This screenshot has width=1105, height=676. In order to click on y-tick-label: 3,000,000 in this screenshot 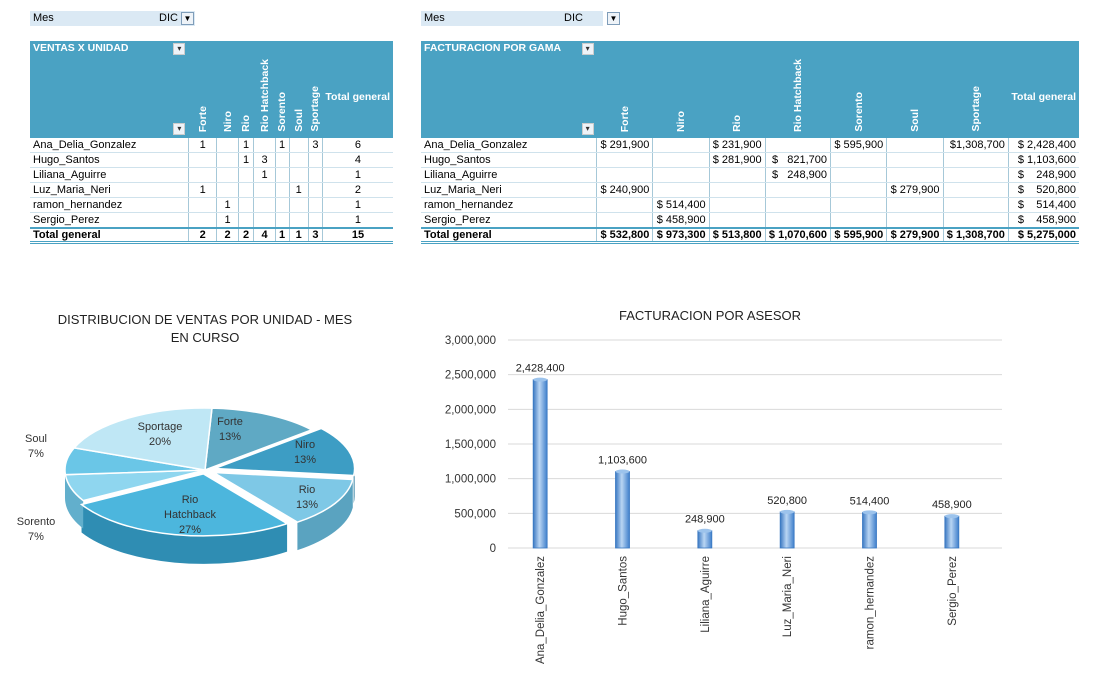, I will do `click(470, 341)`.